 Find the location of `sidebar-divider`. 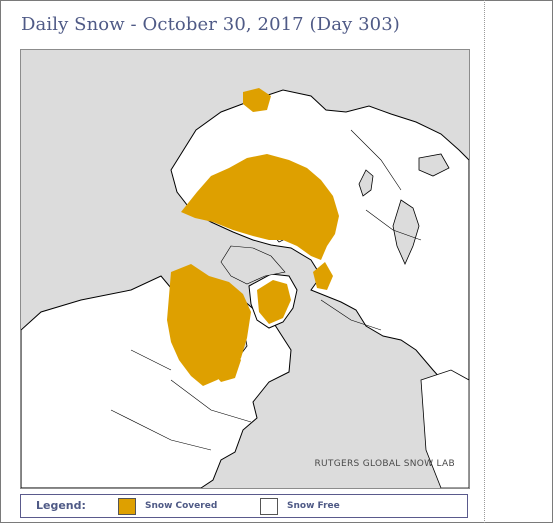

sidebar-divider is located at coordinates (484, 261).